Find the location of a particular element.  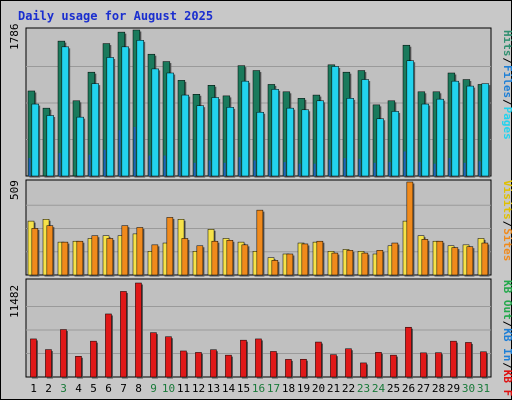

x-tick-label: 9 is located at coordinates (153, 388).